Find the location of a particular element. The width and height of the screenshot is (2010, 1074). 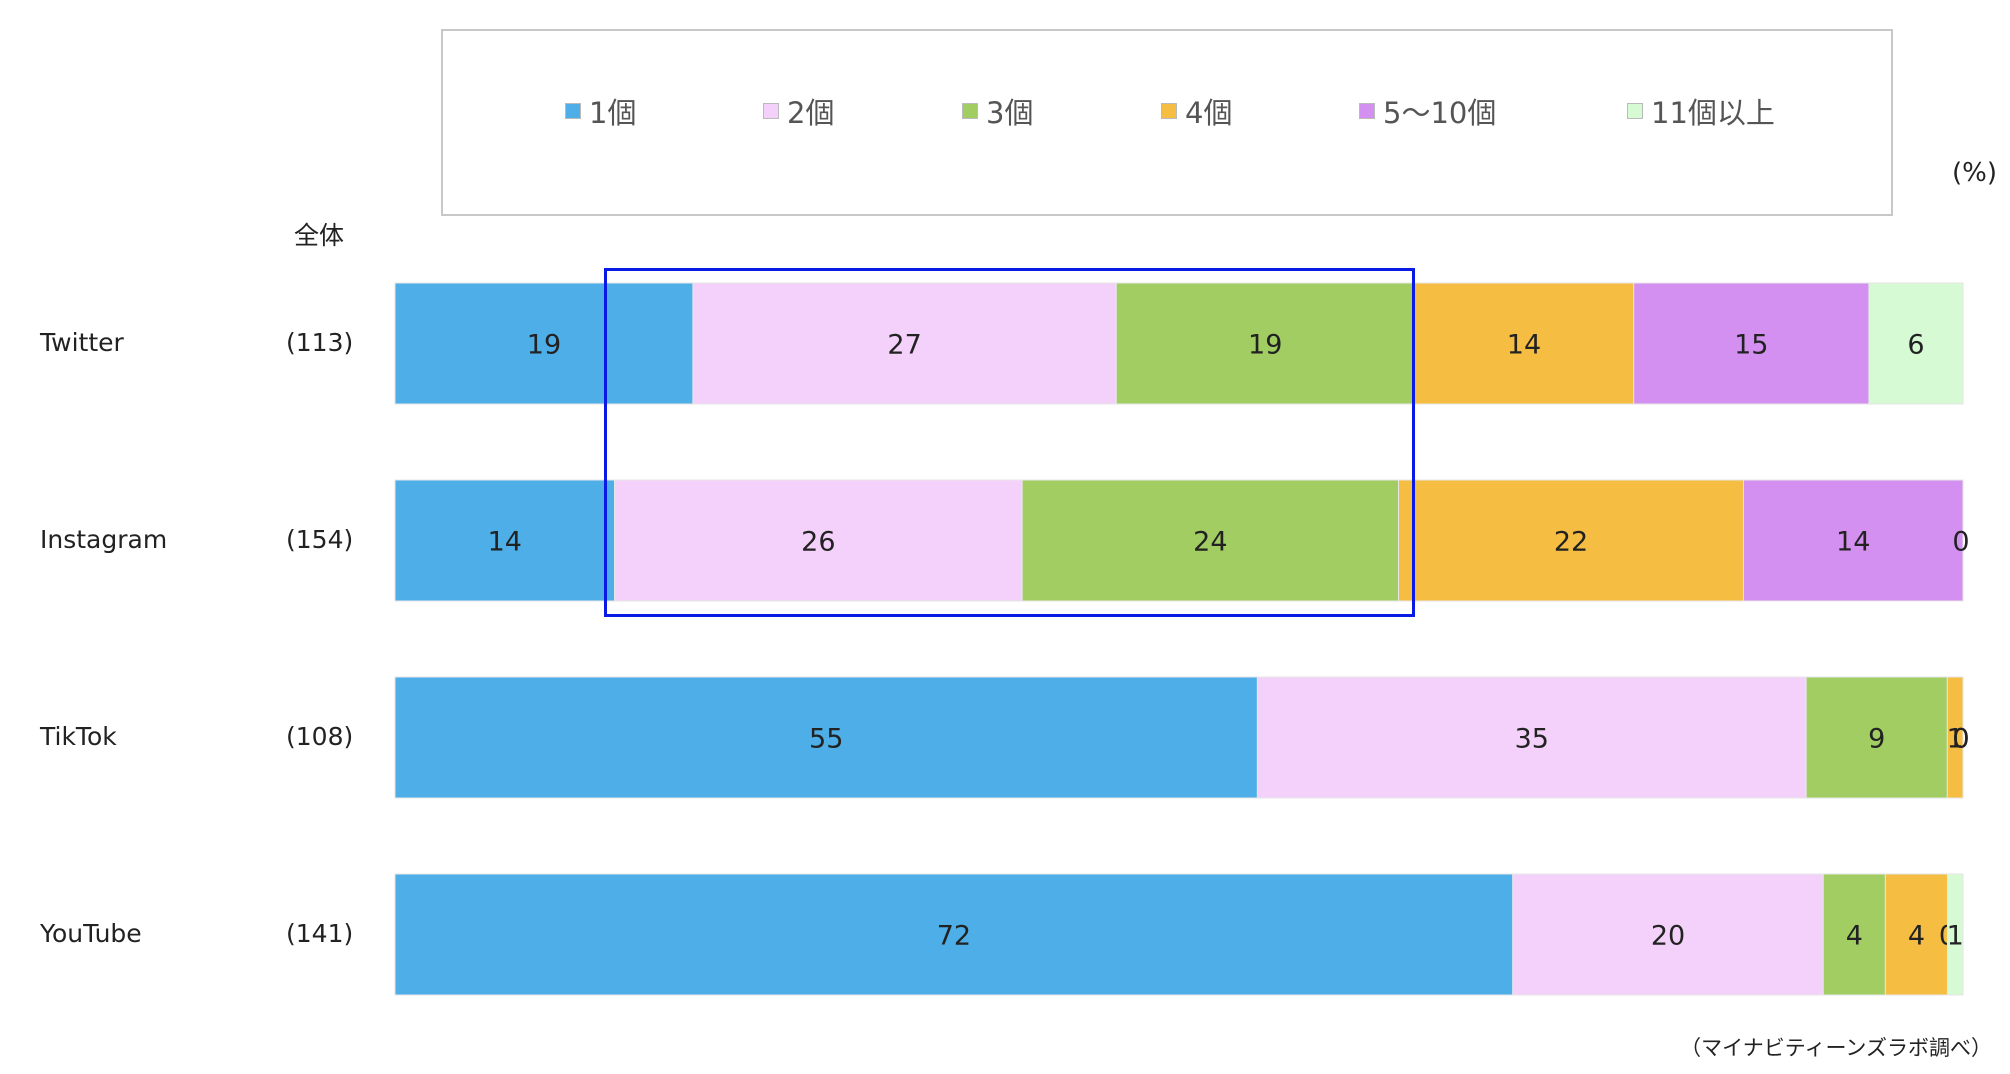

data-label: 27 is located at coordinates (904, 345).